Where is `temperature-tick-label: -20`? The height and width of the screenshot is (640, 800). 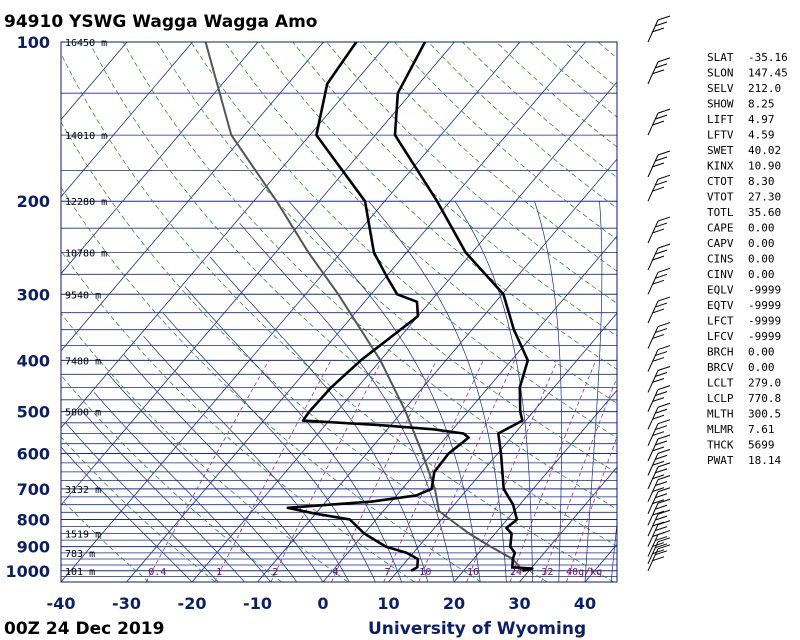 temperature-tick-label: -20 is located at coordinates (192, 603).